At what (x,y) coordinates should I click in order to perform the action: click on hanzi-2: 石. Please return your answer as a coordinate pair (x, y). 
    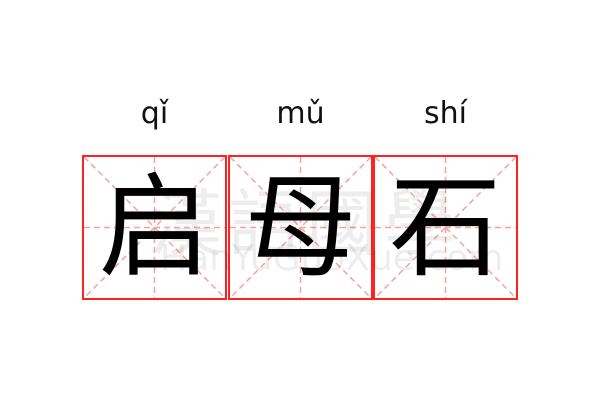
    Looking at the image, I should click on (445, 227).